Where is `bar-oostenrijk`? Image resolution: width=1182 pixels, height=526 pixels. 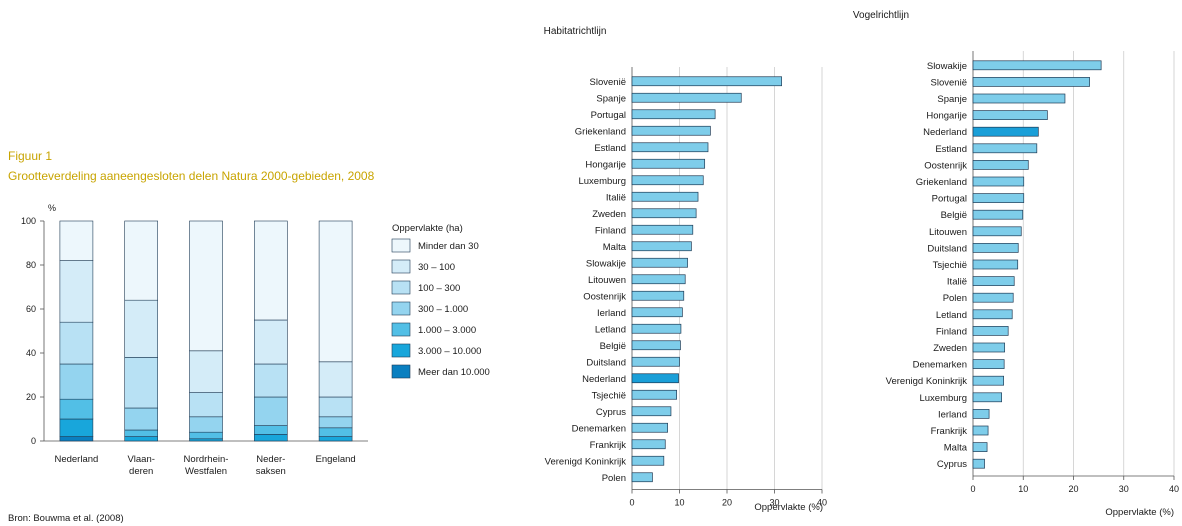 bar-oostenrijk is located at coordinates (658, 295).